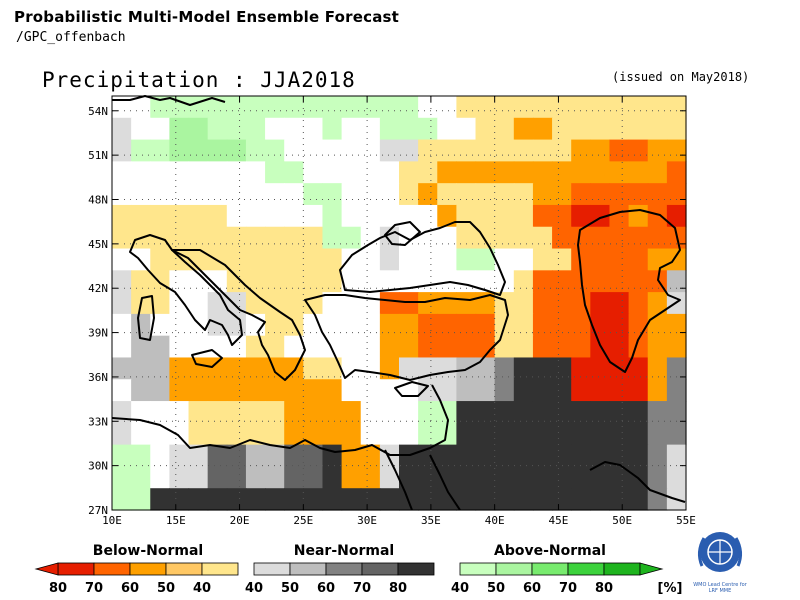 The height and width of the screenshot is (600, 800). I want to click on coast-crimea, so click(402, 233).